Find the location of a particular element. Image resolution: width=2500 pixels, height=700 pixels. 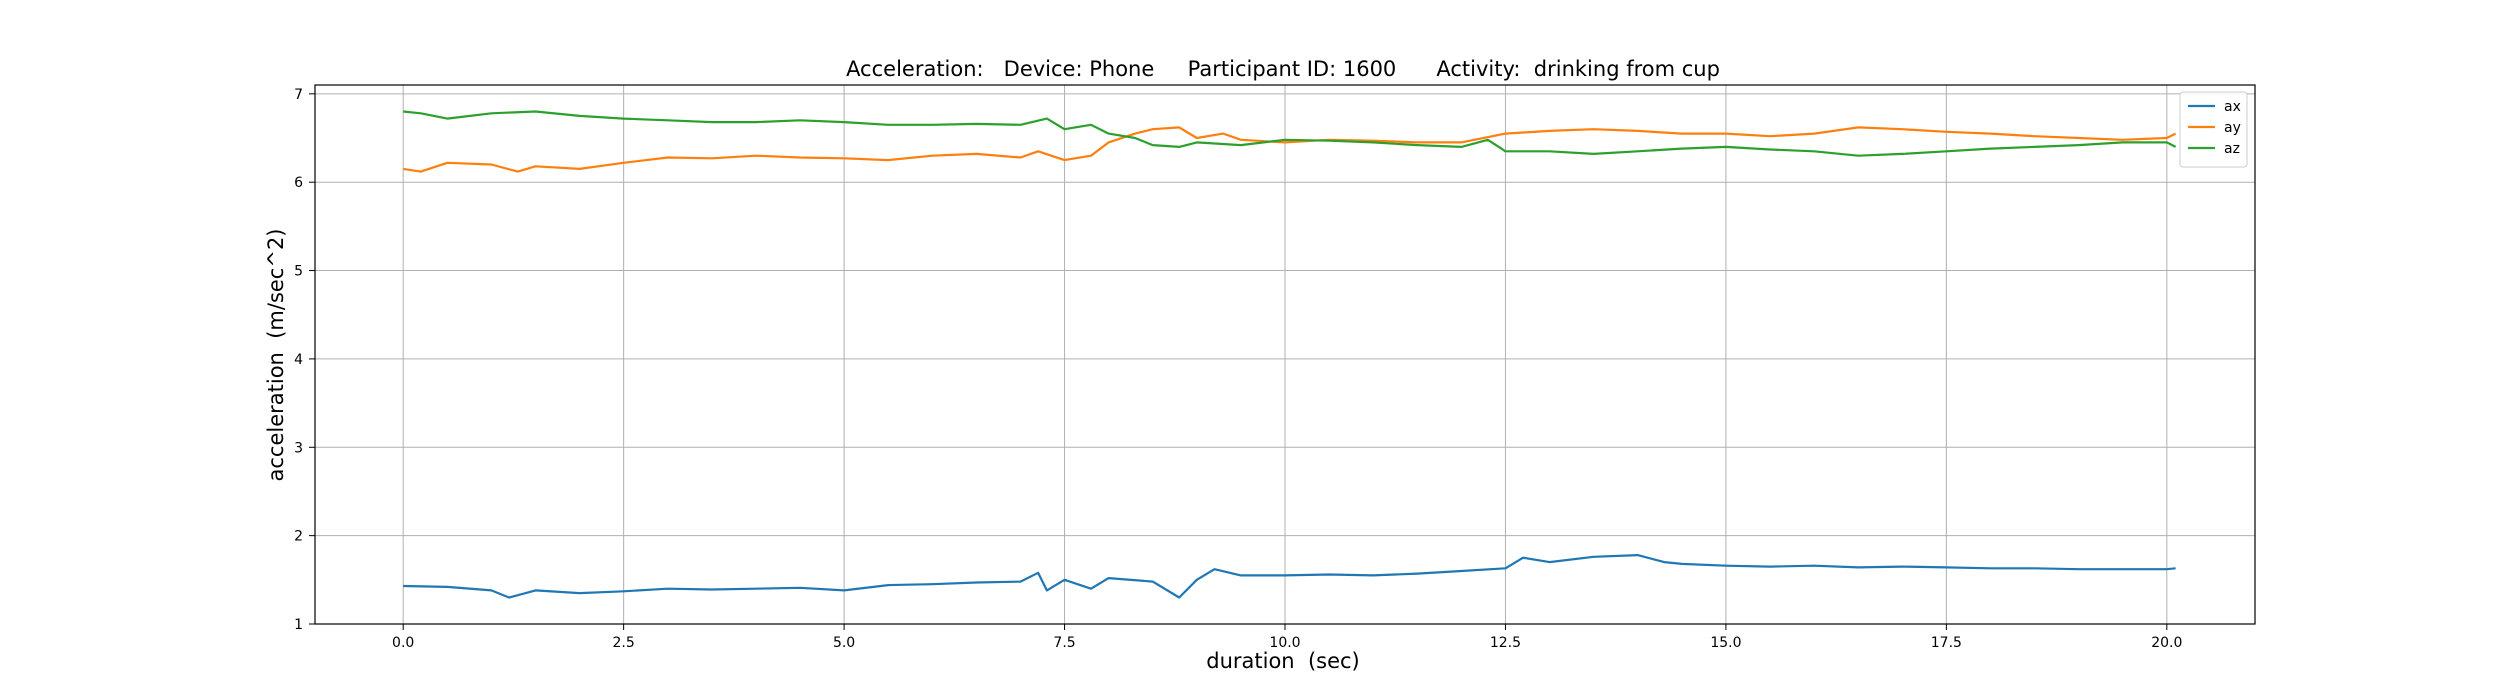

y-tick-label: 4 is located at coordinates (298, 360).